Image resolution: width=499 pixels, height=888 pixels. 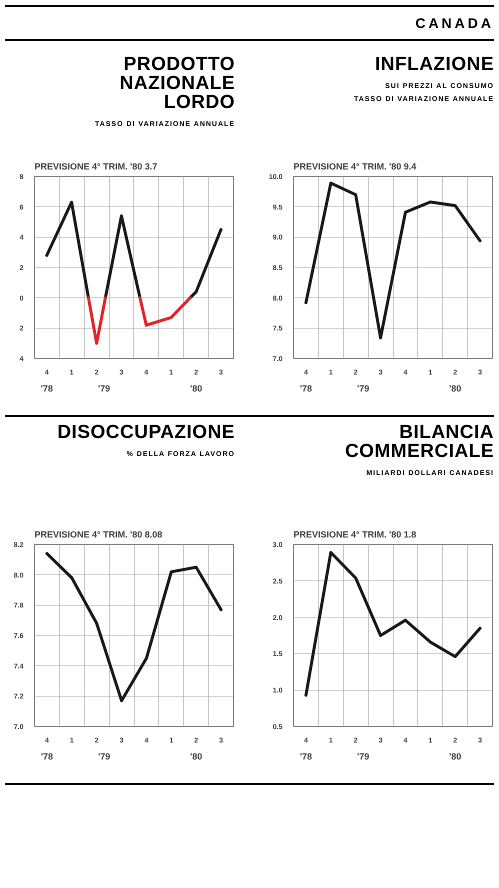 What do you see at coordinates (355, 535) in the screenshot?
I see `text: PREVISIONE 4° TRIM. '80 1.8` at bounding box center [355, 535].